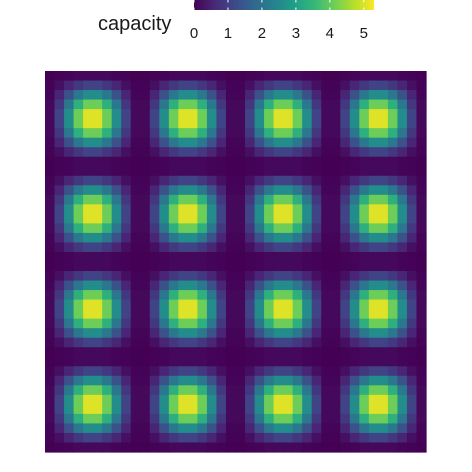 This screenshot has width=472, height=472. I want to click on legend-tick-label: 0, so click(194, 33).